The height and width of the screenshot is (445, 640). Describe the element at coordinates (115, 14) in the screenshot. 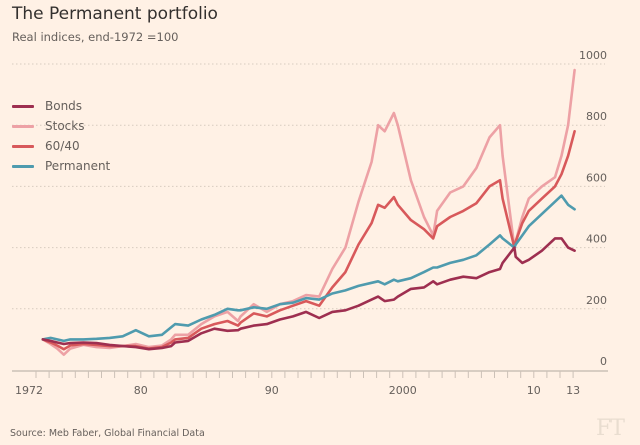

I see `chart-title: The Permanent portfolio` at that location.